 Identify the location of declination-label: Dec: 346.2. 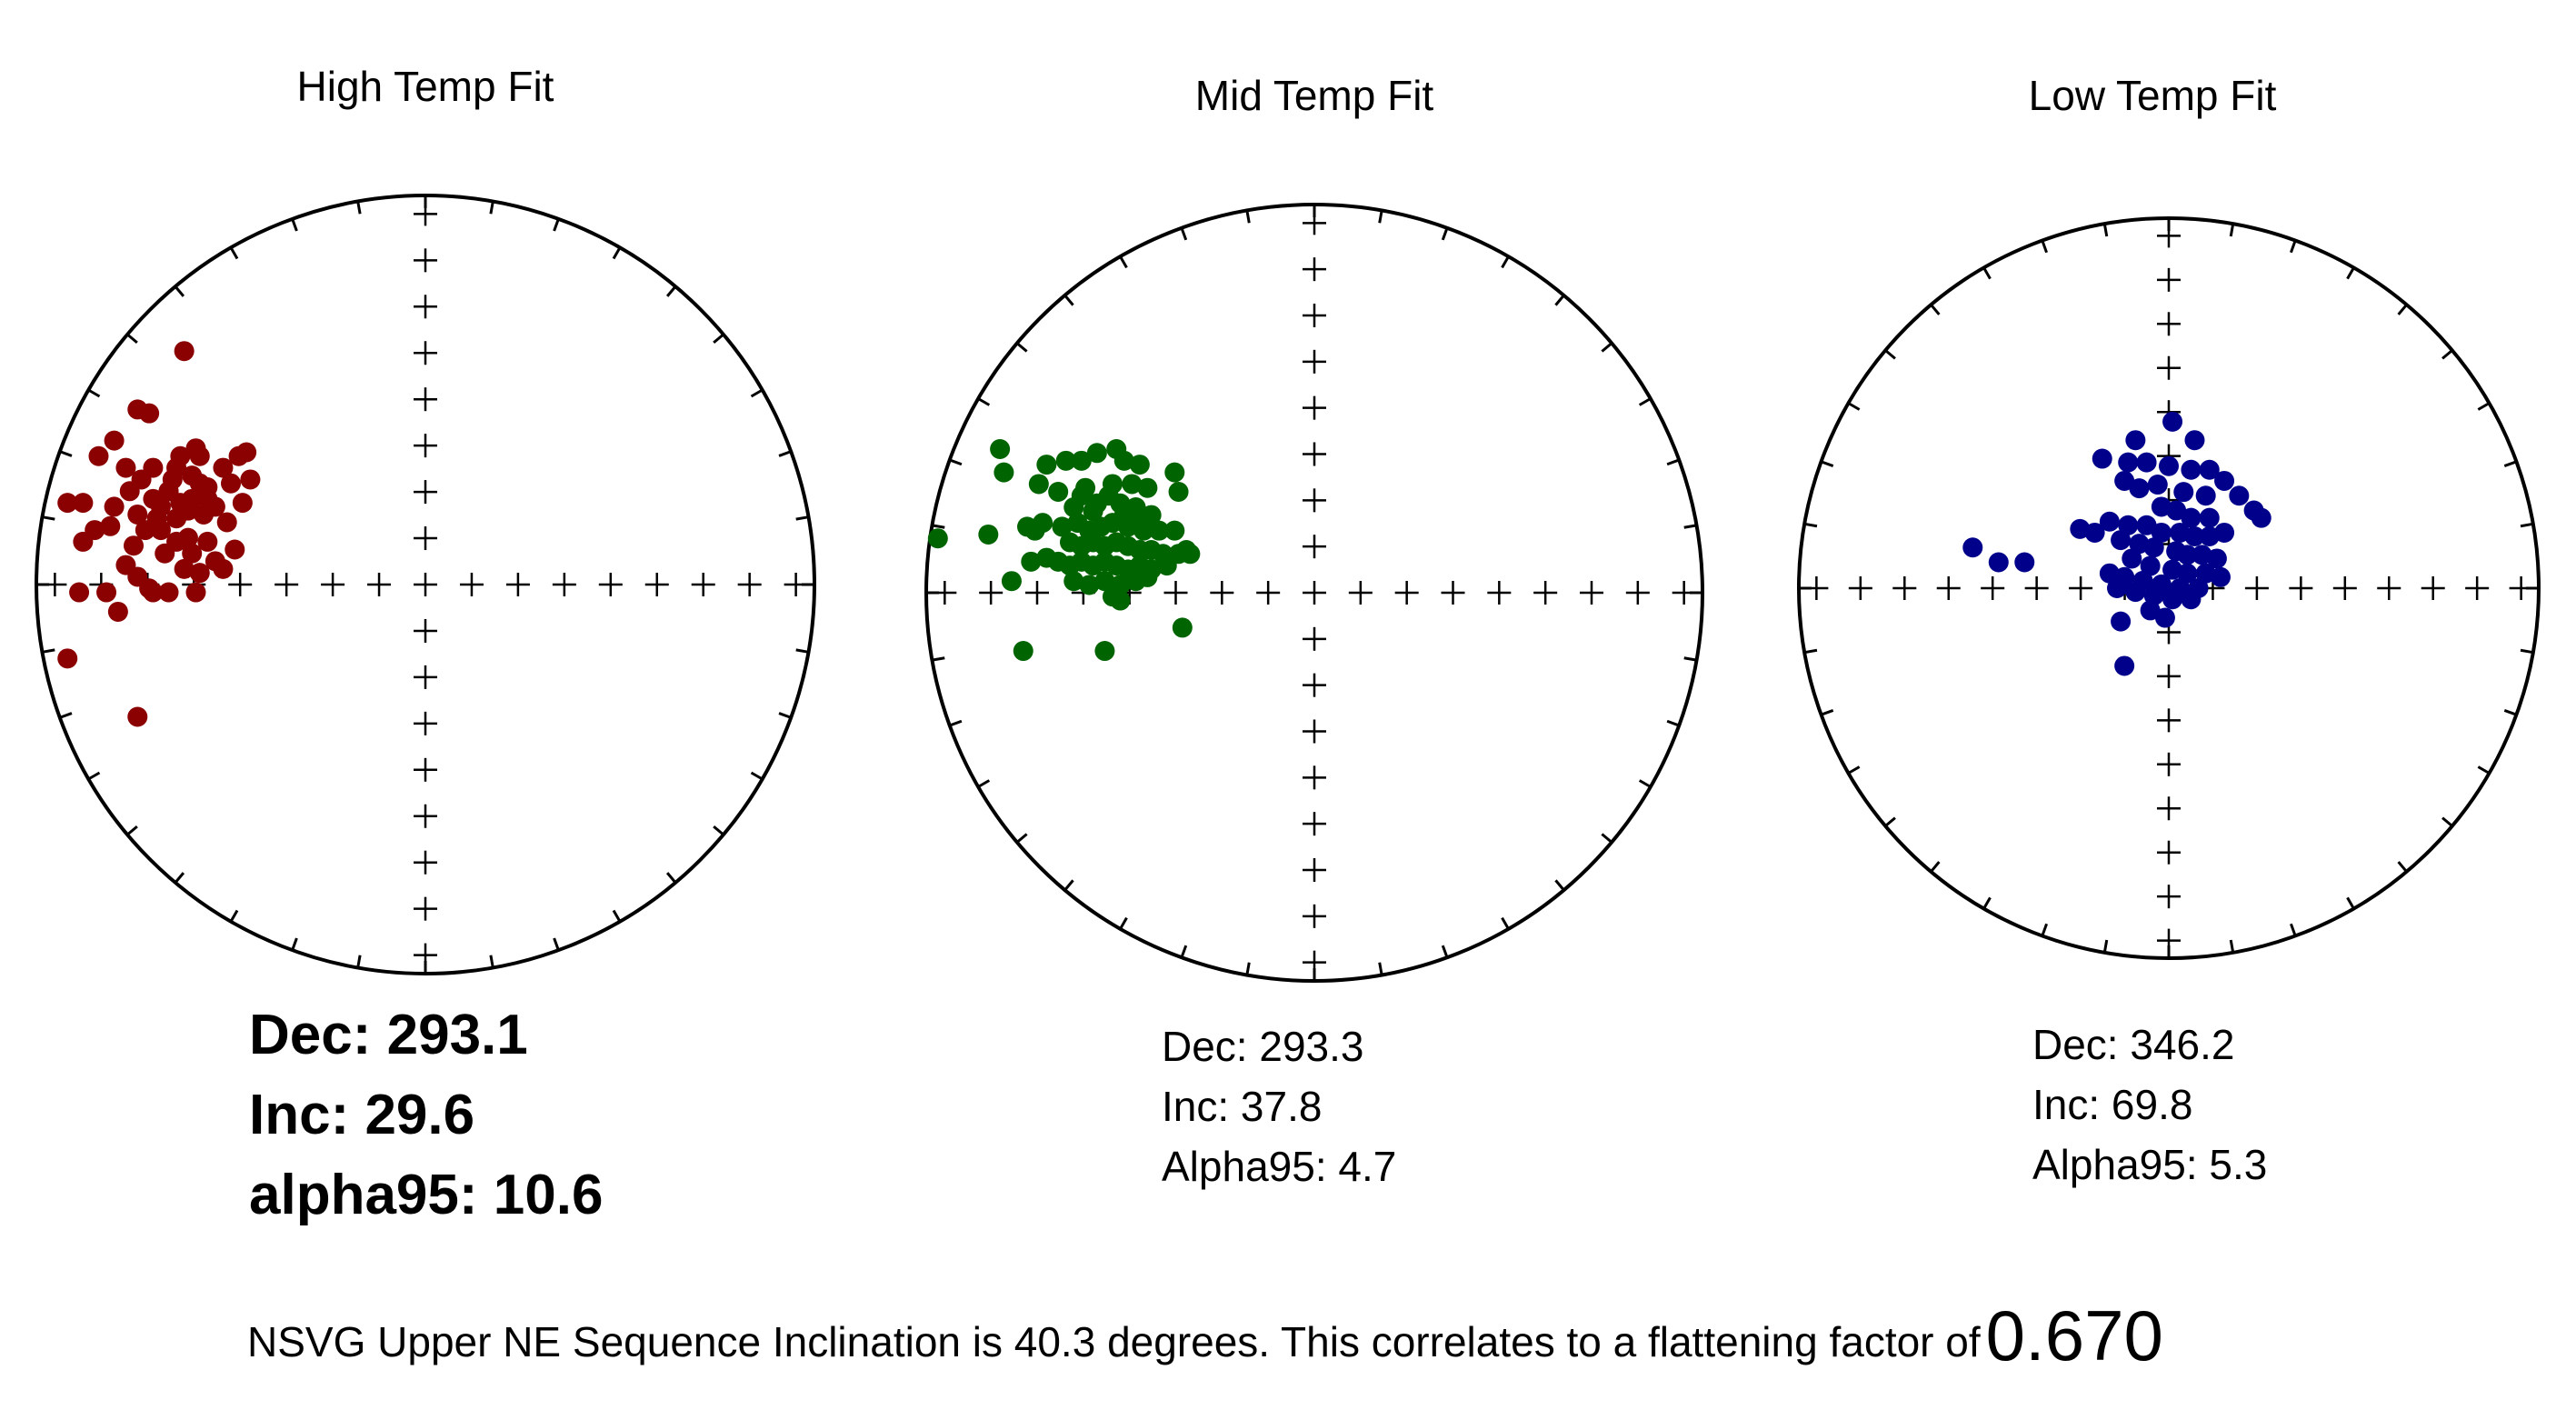
(2133, 1044).